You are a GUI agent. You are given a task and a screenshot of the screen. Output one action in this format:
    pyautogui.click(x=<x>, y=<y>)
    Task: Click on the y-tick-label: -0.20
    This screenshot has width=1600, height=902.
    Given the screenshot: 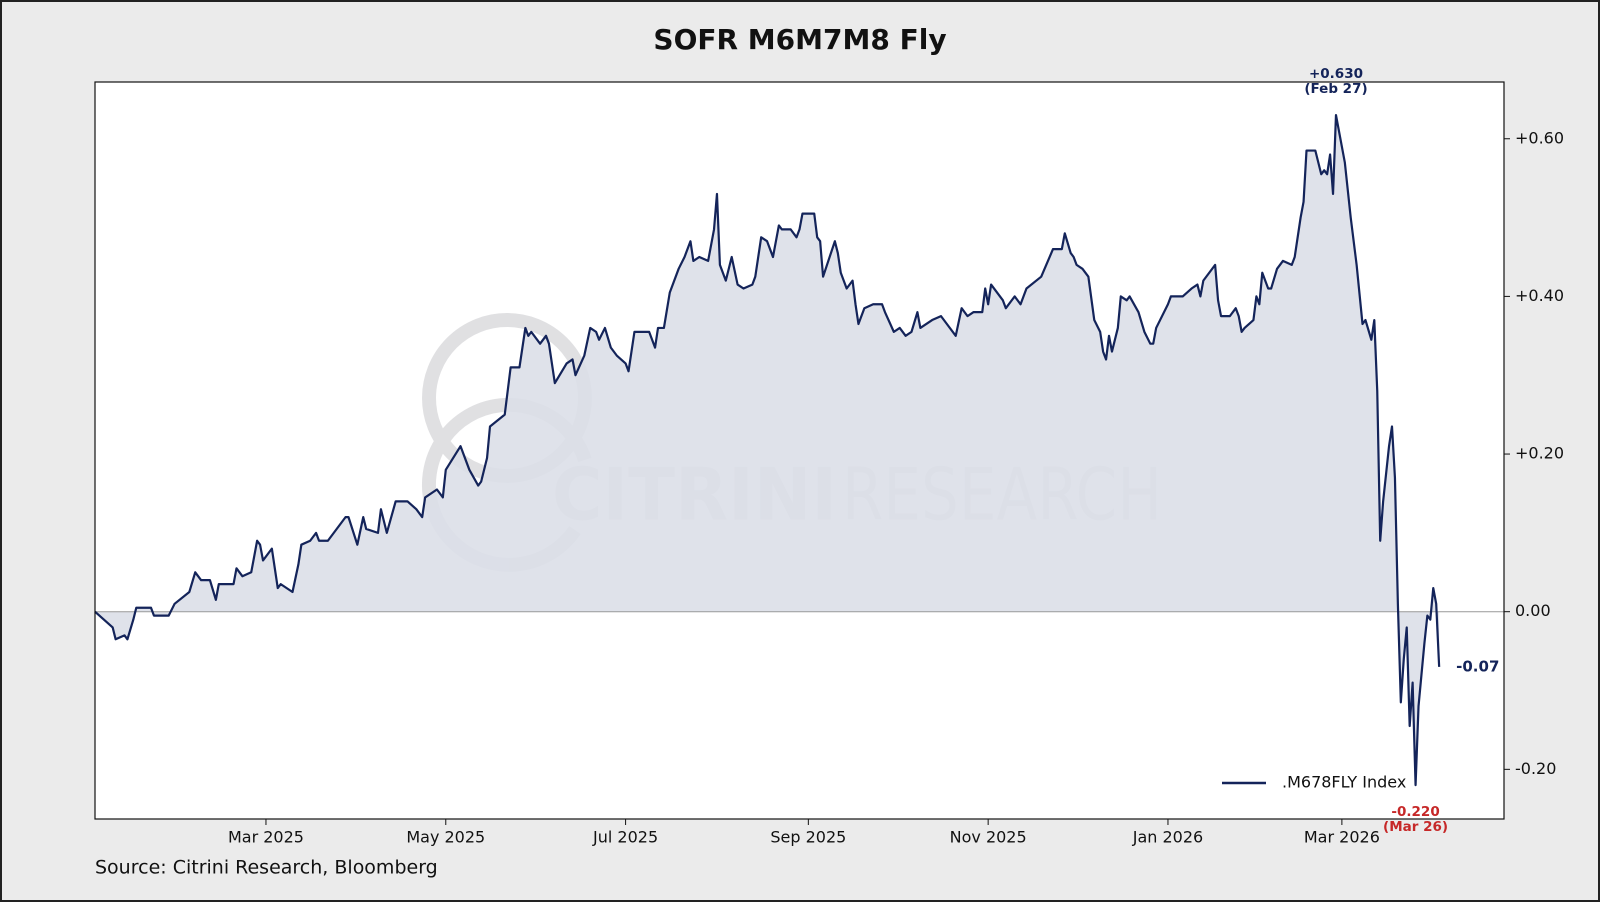 What is the action you would take?
    pyautogui.click(x=1535, y=768)
    